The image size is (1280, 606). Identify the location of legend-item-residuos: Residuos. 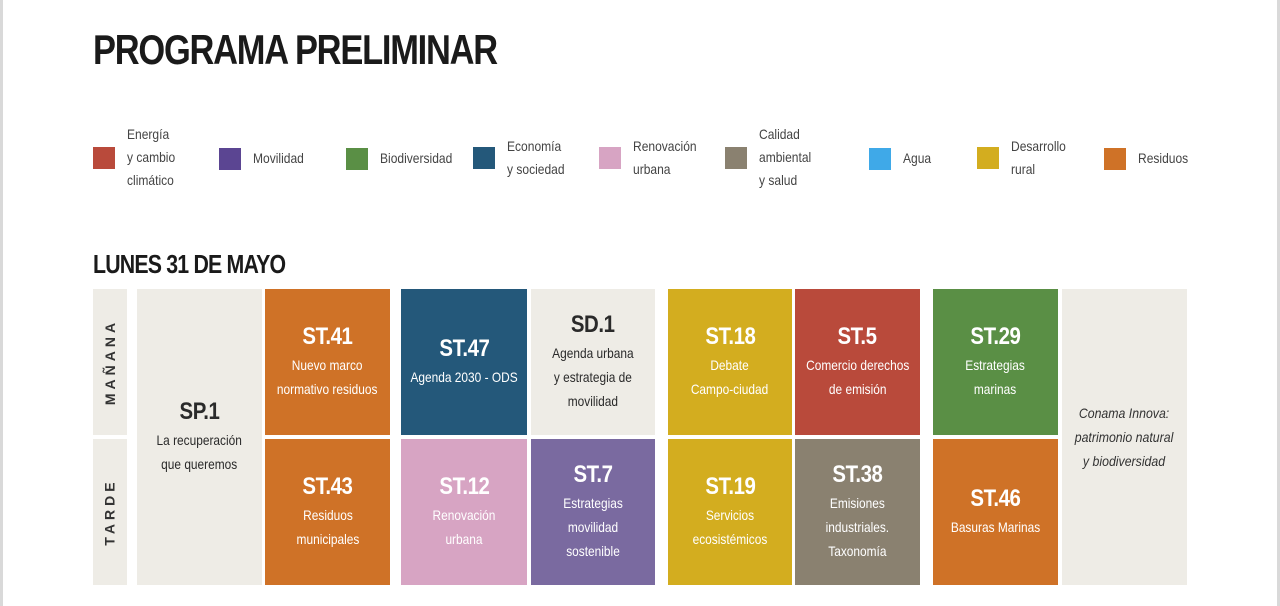
(1150, 158).